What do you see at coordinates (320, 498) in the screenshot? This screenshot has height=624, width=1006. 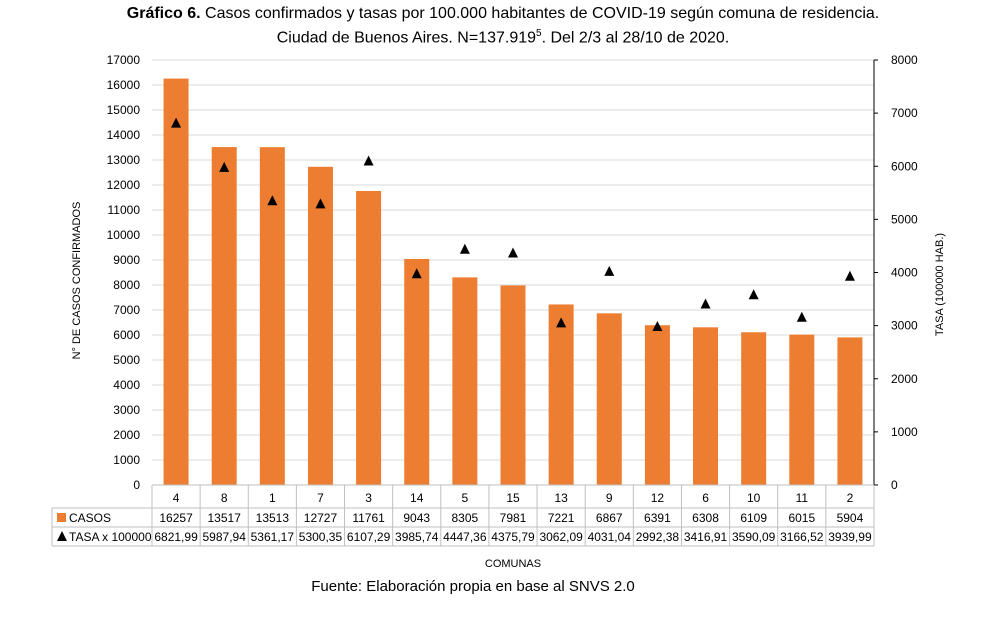 I see `x-tick-label: 7` at bounding box center [320, 498].